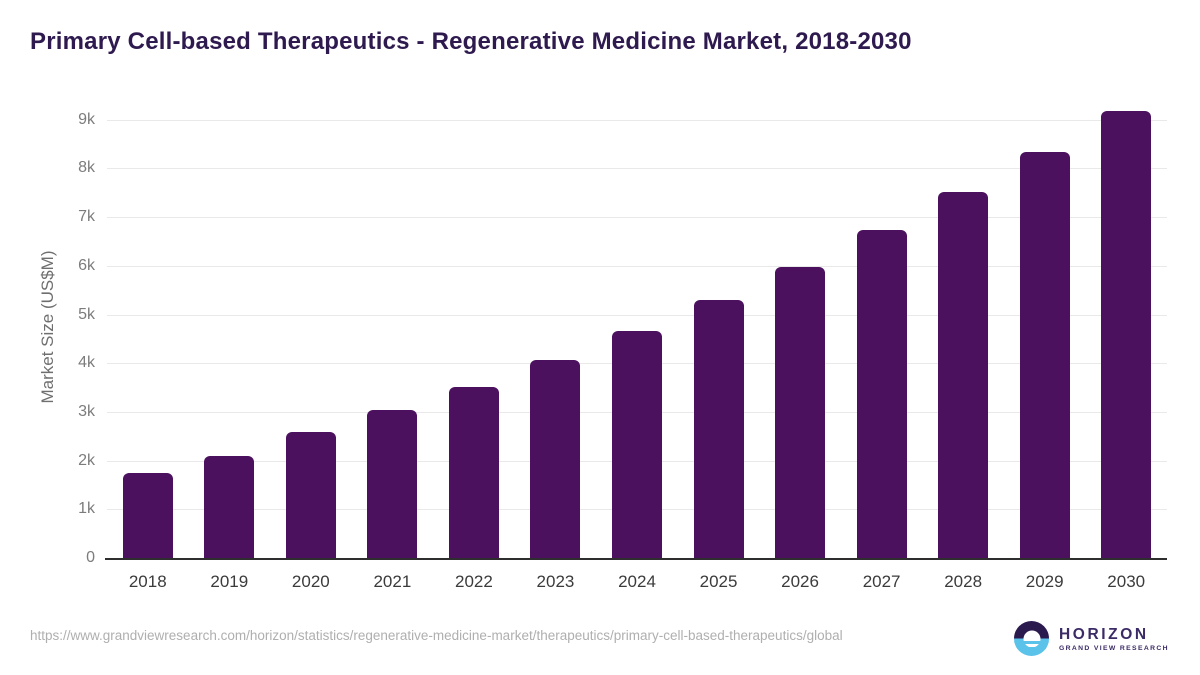 The height and width of the screenshot is (675, 1200). I want to click on x-tick-label: 2023, so click(555, 581).